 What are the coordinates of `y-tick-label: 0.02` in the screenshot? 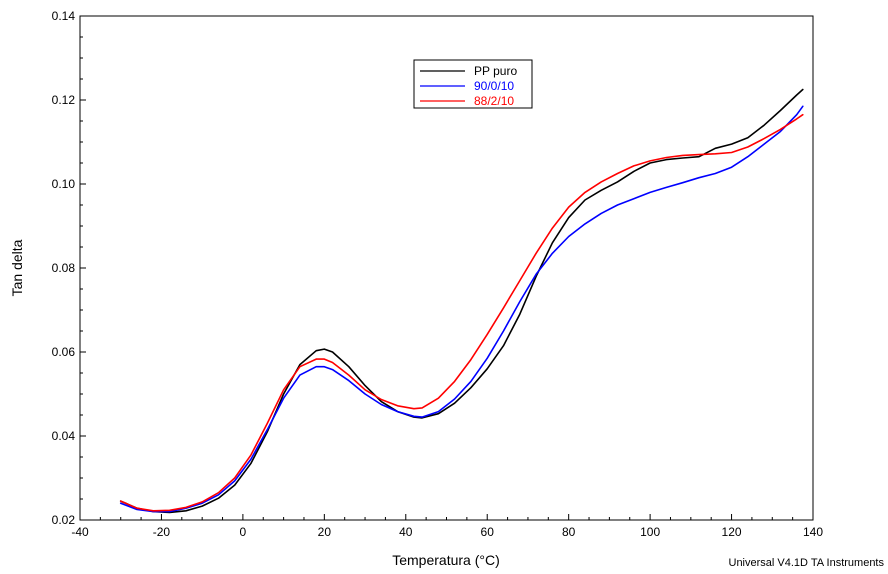 It's located at (64, 520).